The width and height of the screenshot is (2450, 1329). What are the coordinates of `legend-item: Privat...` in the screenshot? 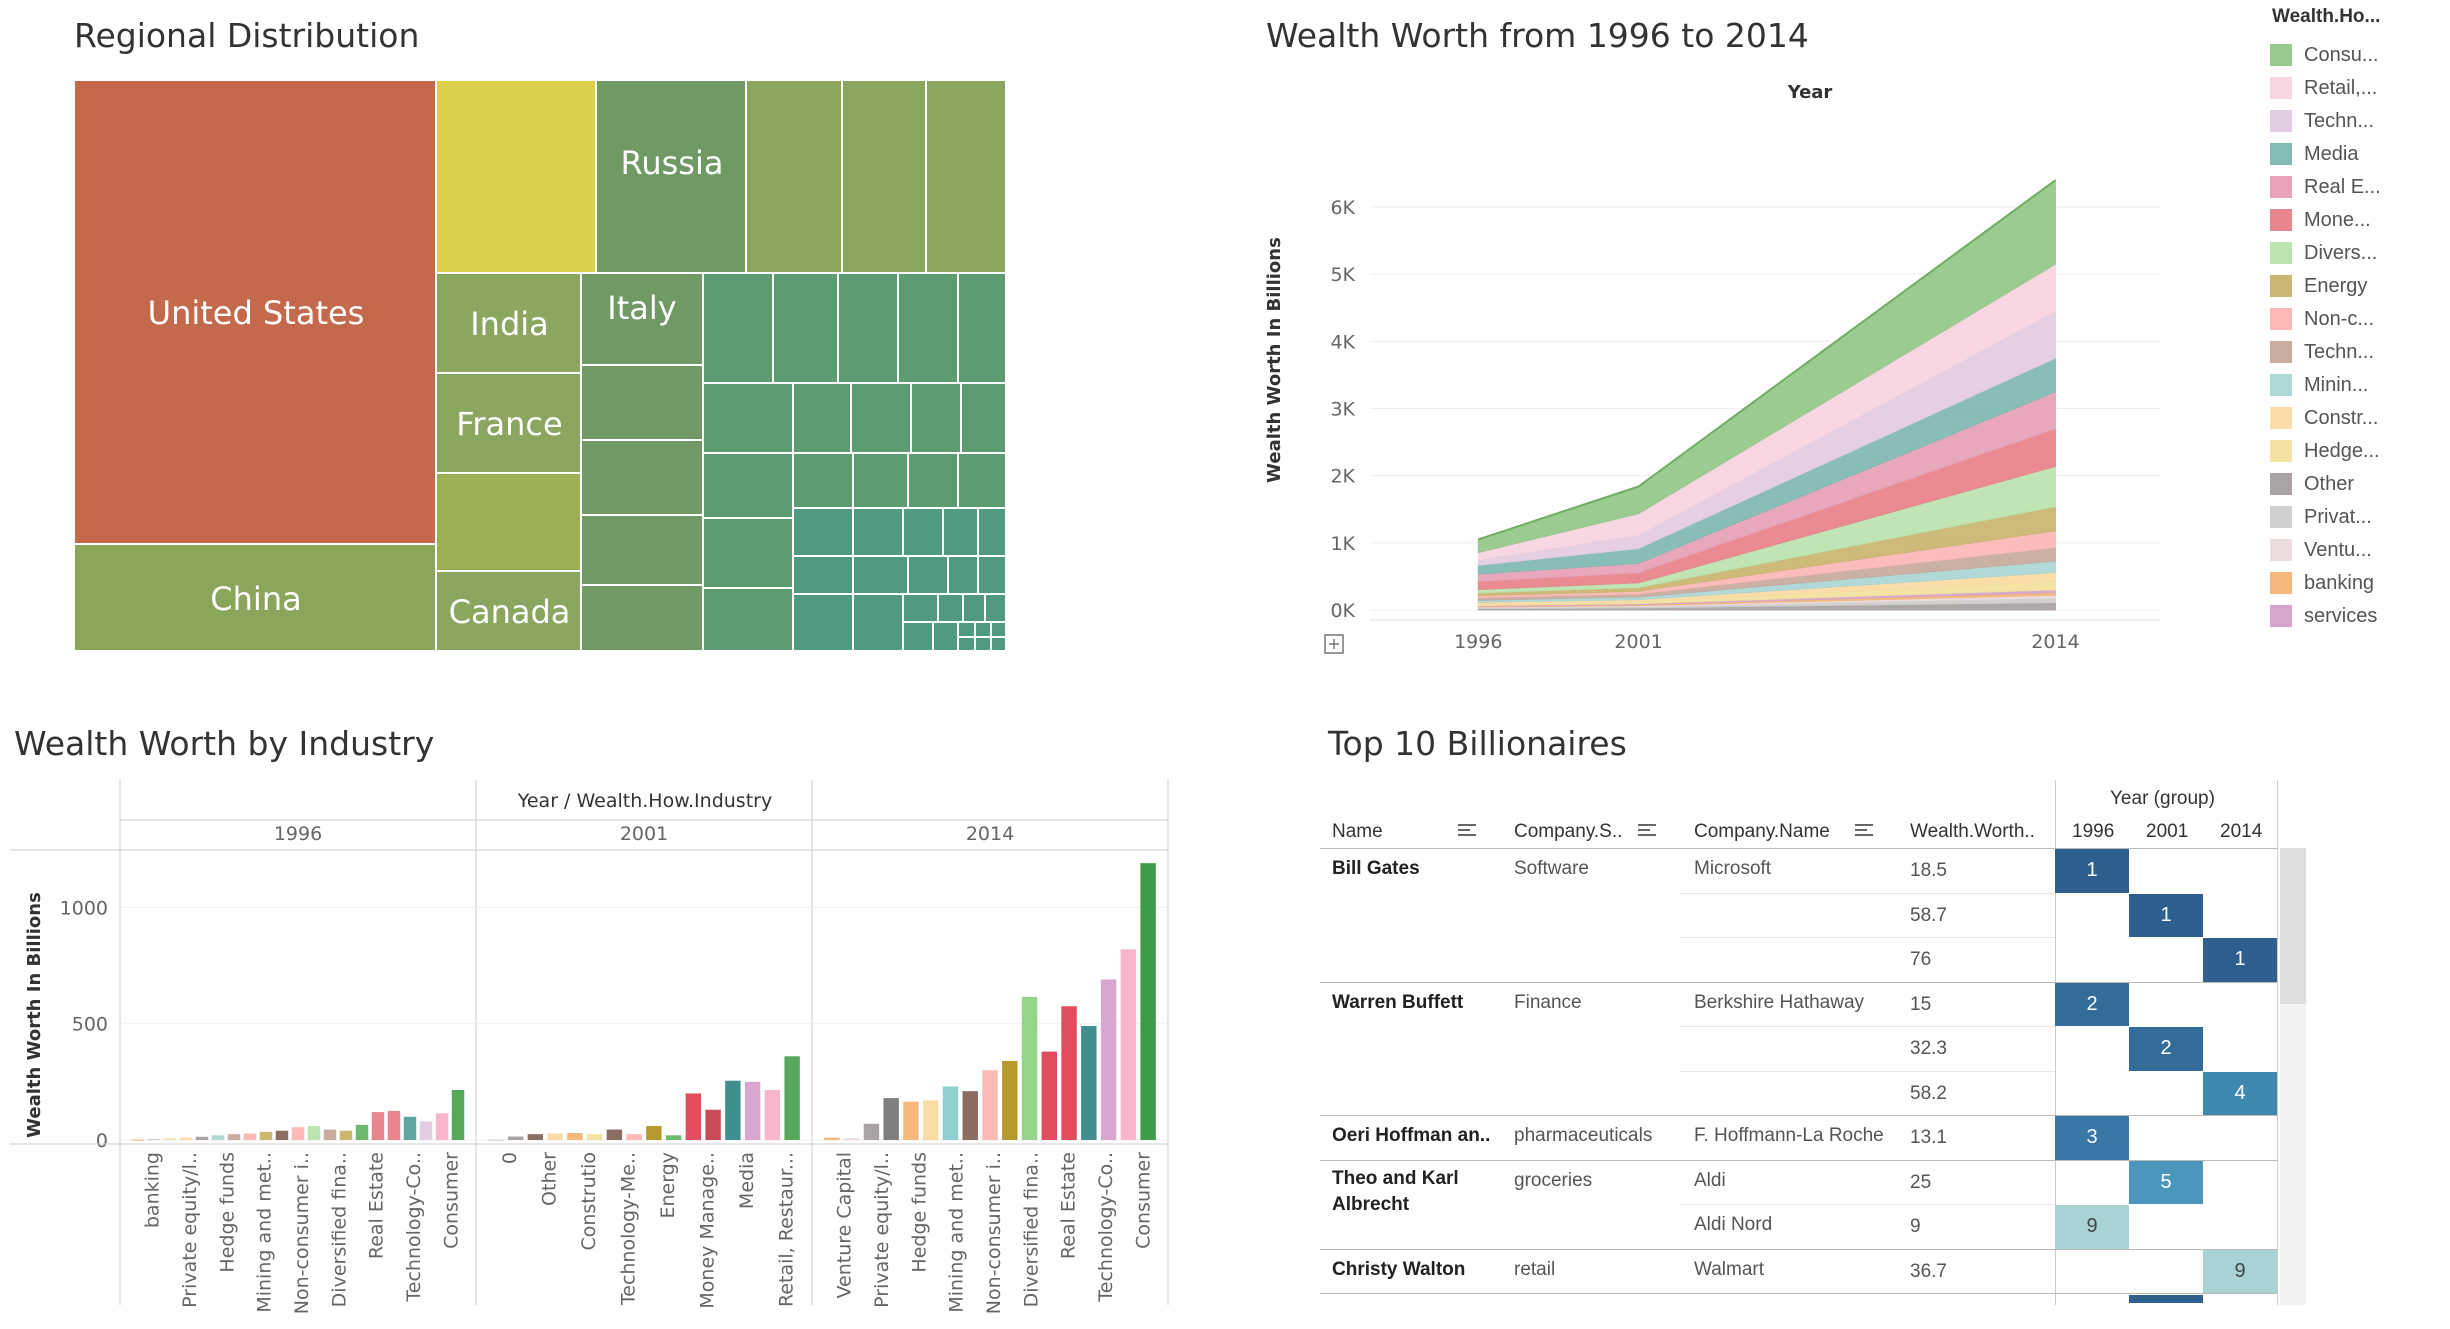 It's located at (2321, 517).